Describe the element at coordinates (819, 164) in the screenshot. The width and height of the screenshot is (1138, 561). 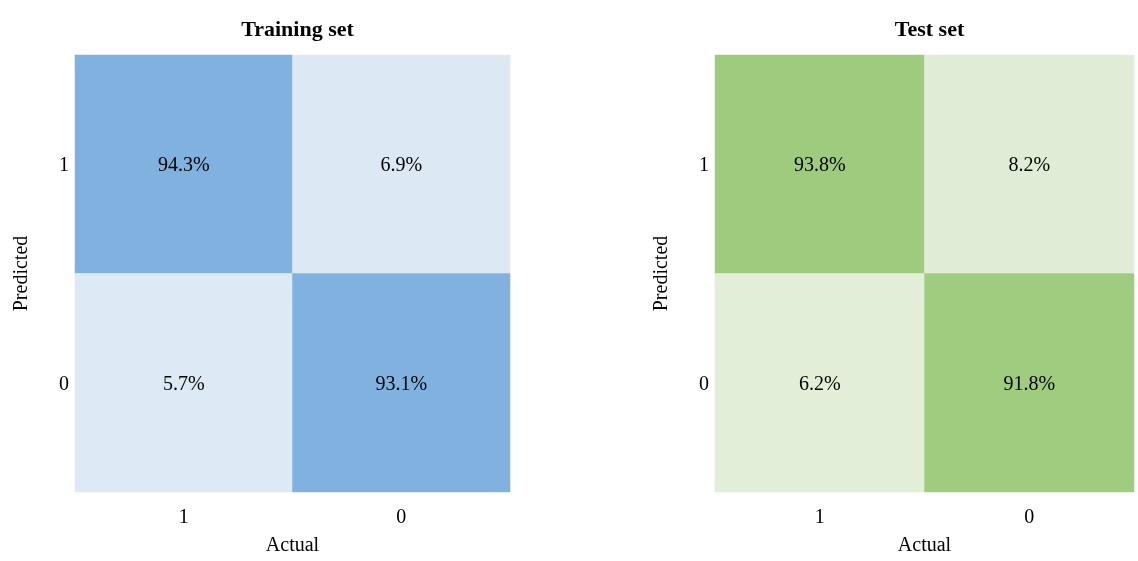
I see `data-label: 93.8%` at that location.